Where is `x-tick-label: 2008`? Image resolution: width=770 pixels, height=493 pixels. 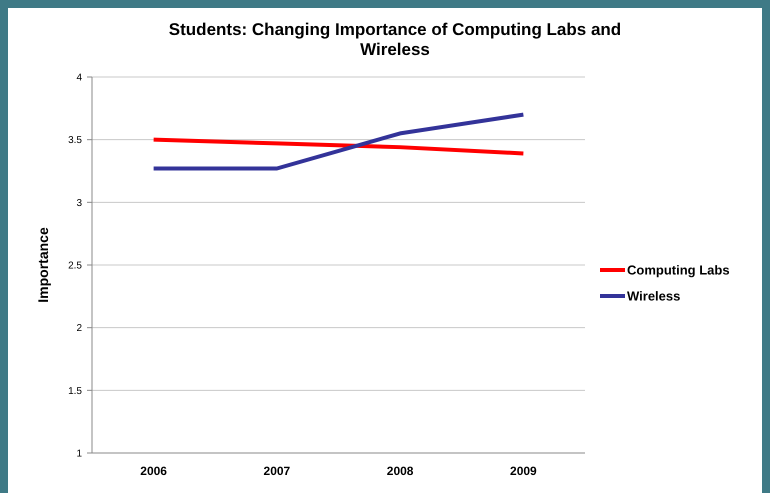 x-tick-label: 2008 is located at coordinates (400, 471).